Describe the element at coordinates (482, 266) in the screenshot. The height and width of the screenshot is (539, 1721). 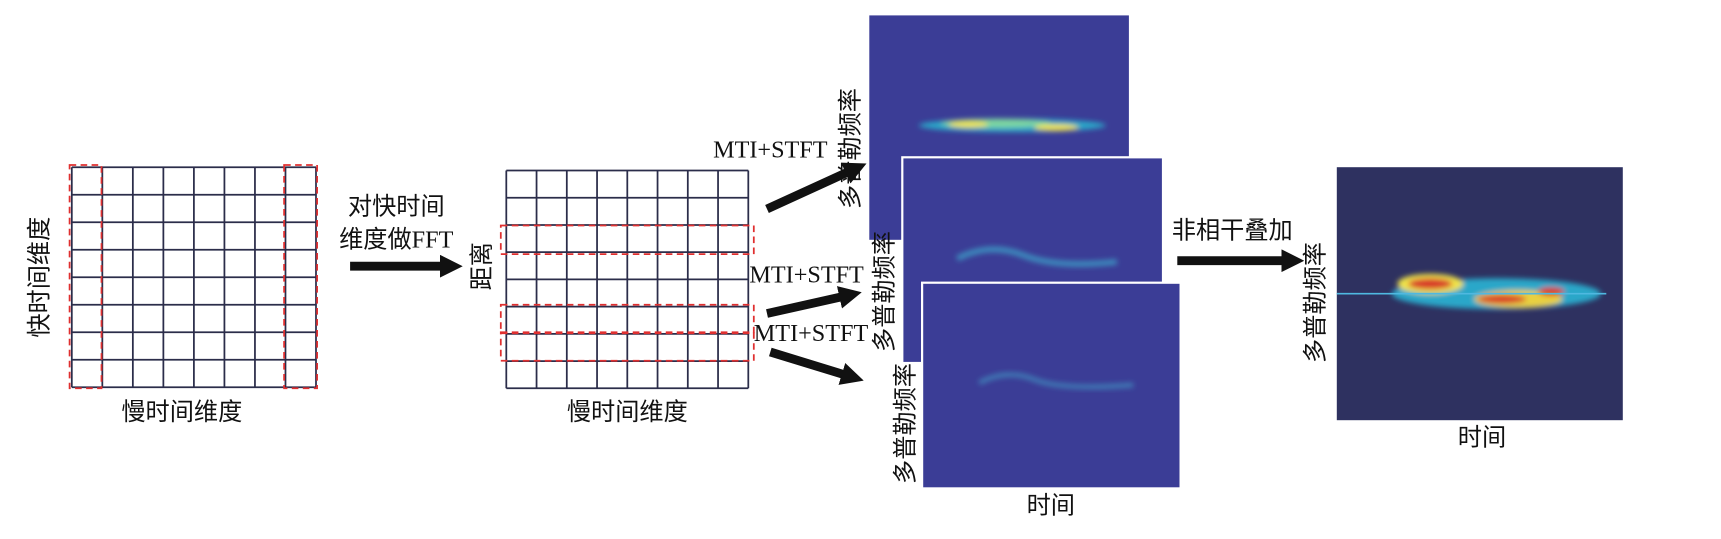
I see `axis-label: 距离` at that location.